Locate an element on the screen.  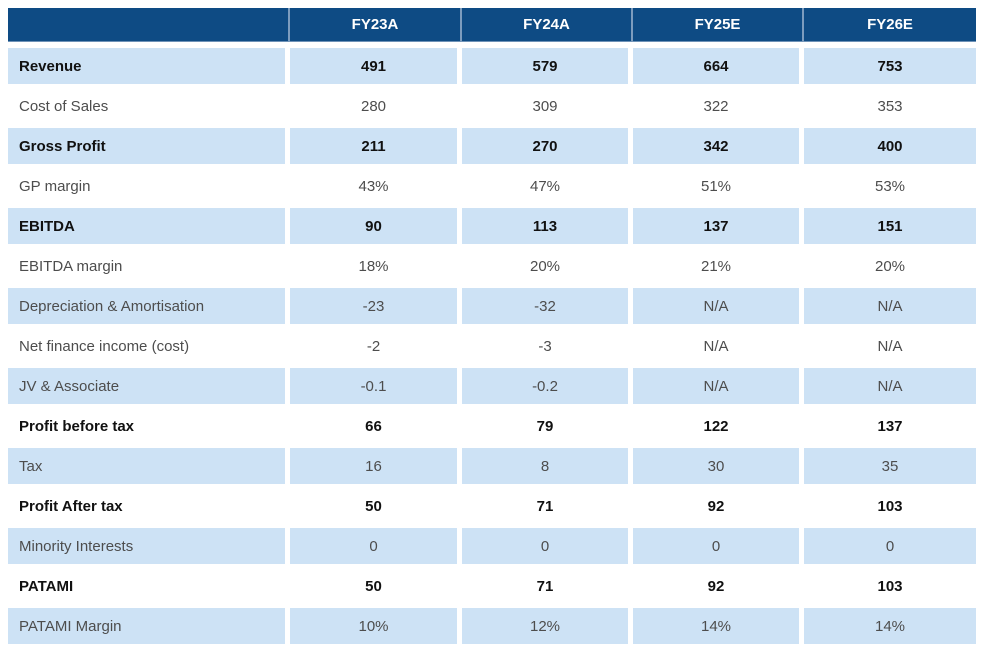
cell-value: 53% is located at coordinates (890, 188).